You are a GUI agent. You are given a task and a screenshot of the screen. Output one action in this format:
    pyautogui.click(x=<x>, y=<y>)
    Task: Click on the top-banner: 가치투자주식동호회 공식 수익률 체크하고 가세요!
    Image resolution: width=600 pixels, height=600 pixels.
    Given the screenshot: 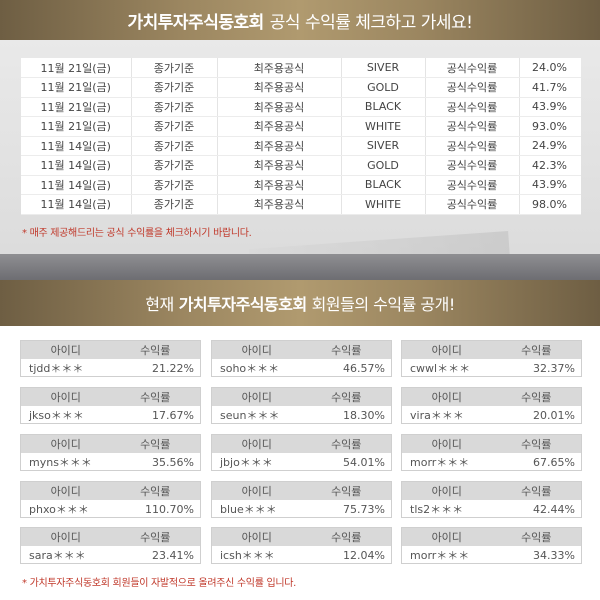 What is the action you would take?
    pyautogui.click(x=300, y=20)
    